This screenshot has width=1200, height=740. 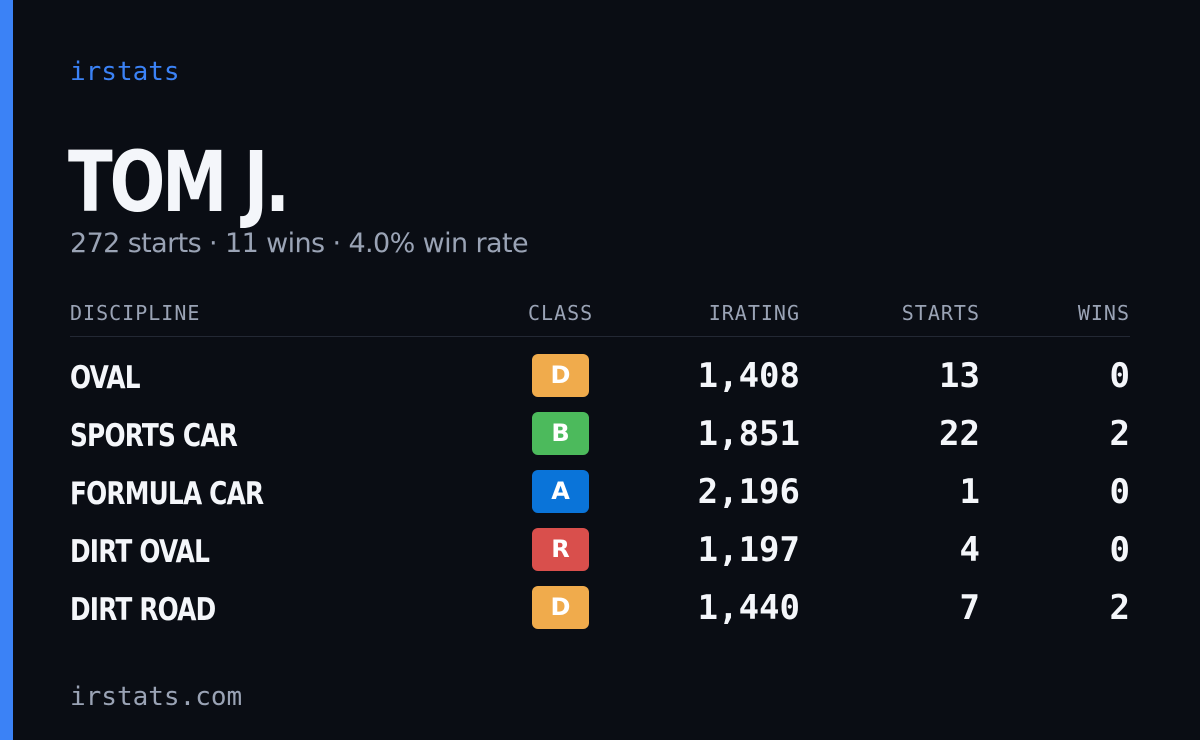 I want to click on discipline-name: FORMULA CAR, so click(x=167, y=494).